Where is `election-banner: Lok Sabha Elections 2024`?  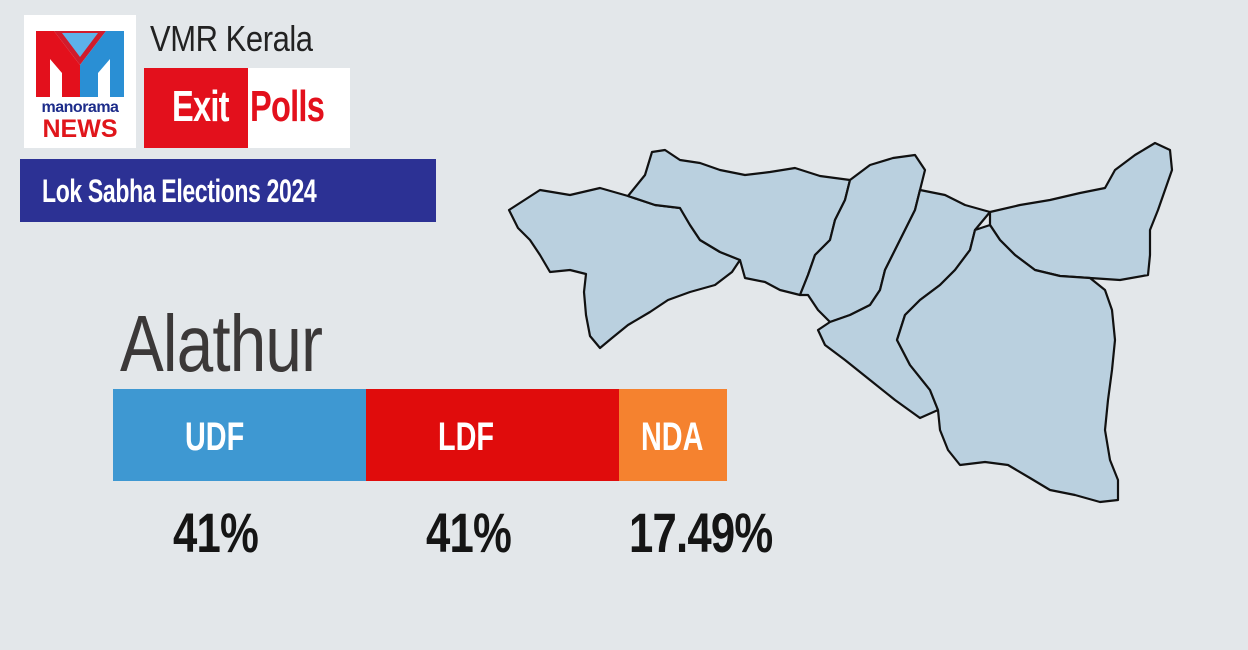
election-banner: Lok Sabha Elections 2024 is located at coordinates (228, 190).